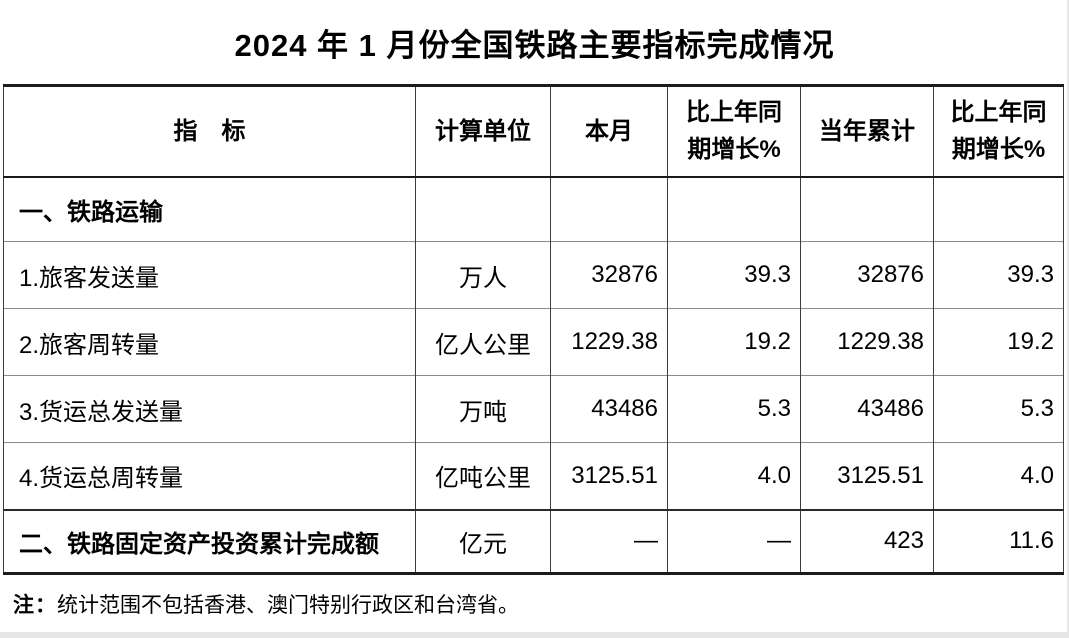 The image size is (1069, 638). What do you see at coordinates (483, 342) in the screenshot?
I see `cell-unit: 亿人公里` at bounding box center [483, 342].